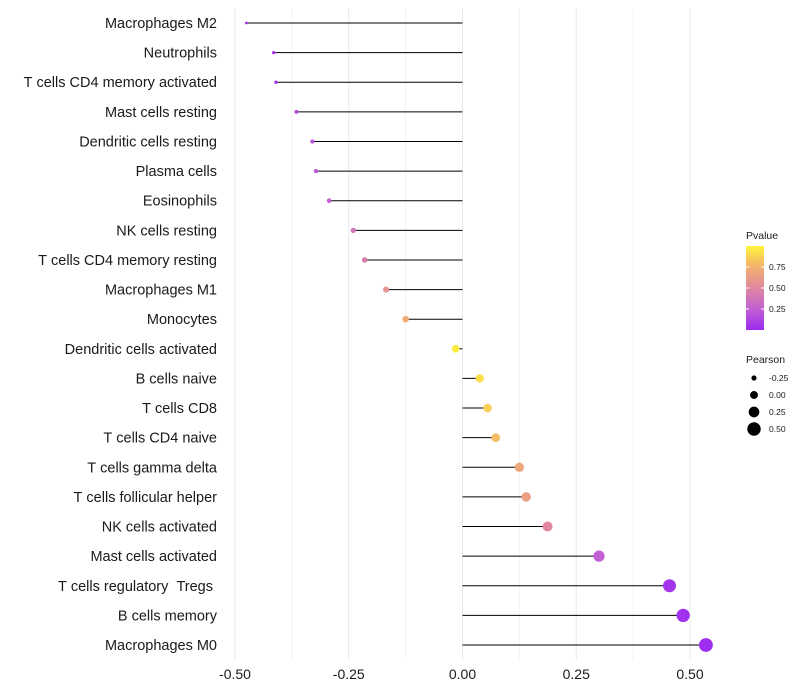 The width and height of the screenshot is (800, 700). I want to click on pvalue-colorbar, so click(755, 288).